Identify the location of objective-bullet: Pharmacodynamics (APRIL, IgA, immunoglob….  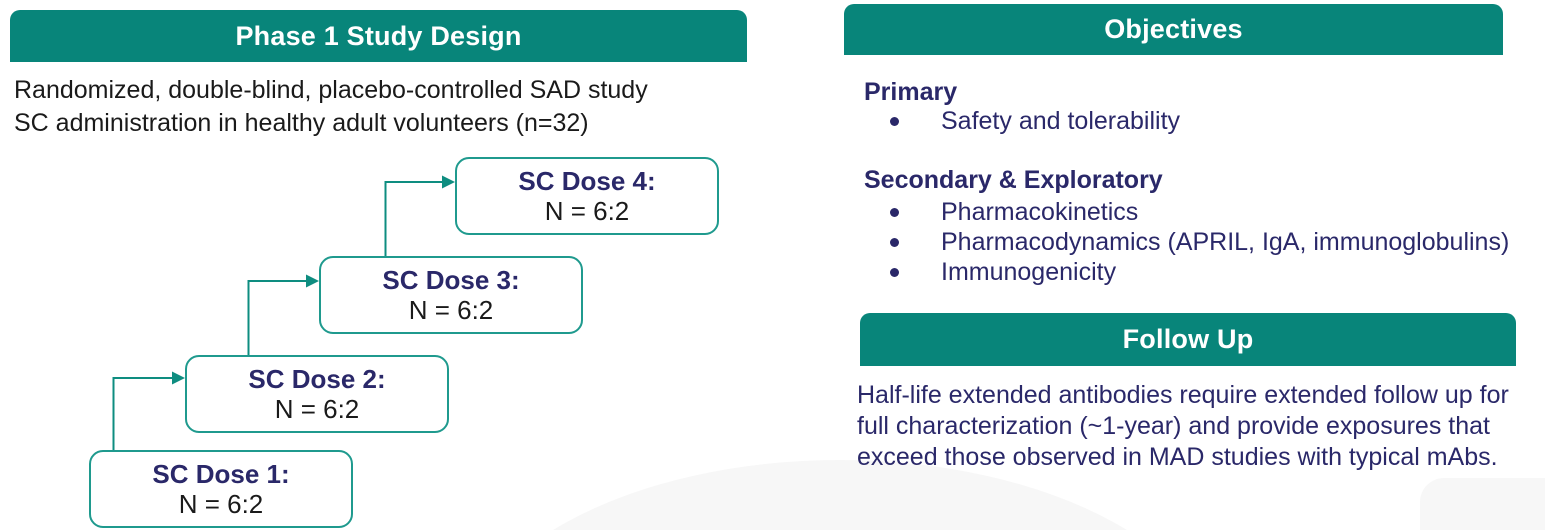
(1225, 241).